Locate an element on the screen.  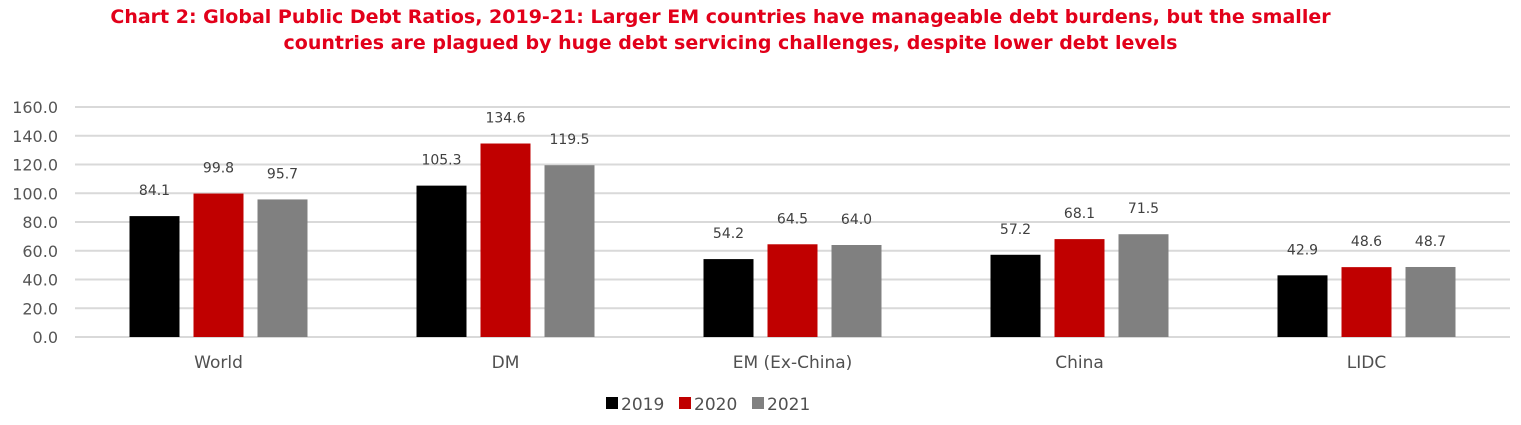
legend: 2019 2020 2021 is located at coordinates (708, 405).